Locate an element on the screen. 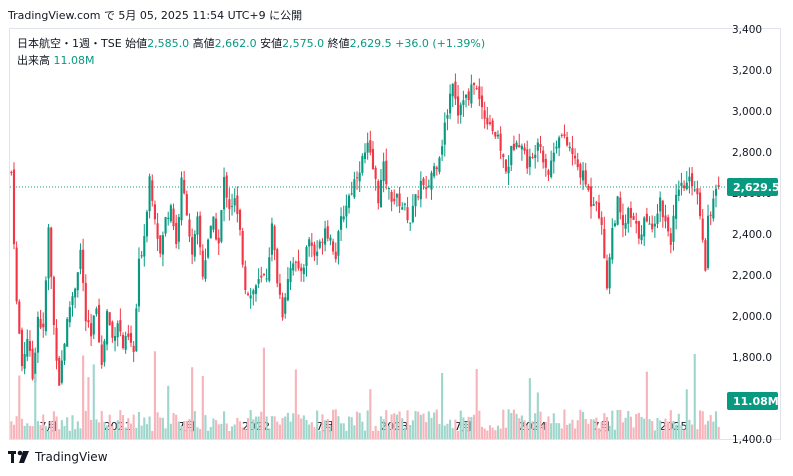  volume-legend: 出来高 11.08M is located at coordinates (55, 60).